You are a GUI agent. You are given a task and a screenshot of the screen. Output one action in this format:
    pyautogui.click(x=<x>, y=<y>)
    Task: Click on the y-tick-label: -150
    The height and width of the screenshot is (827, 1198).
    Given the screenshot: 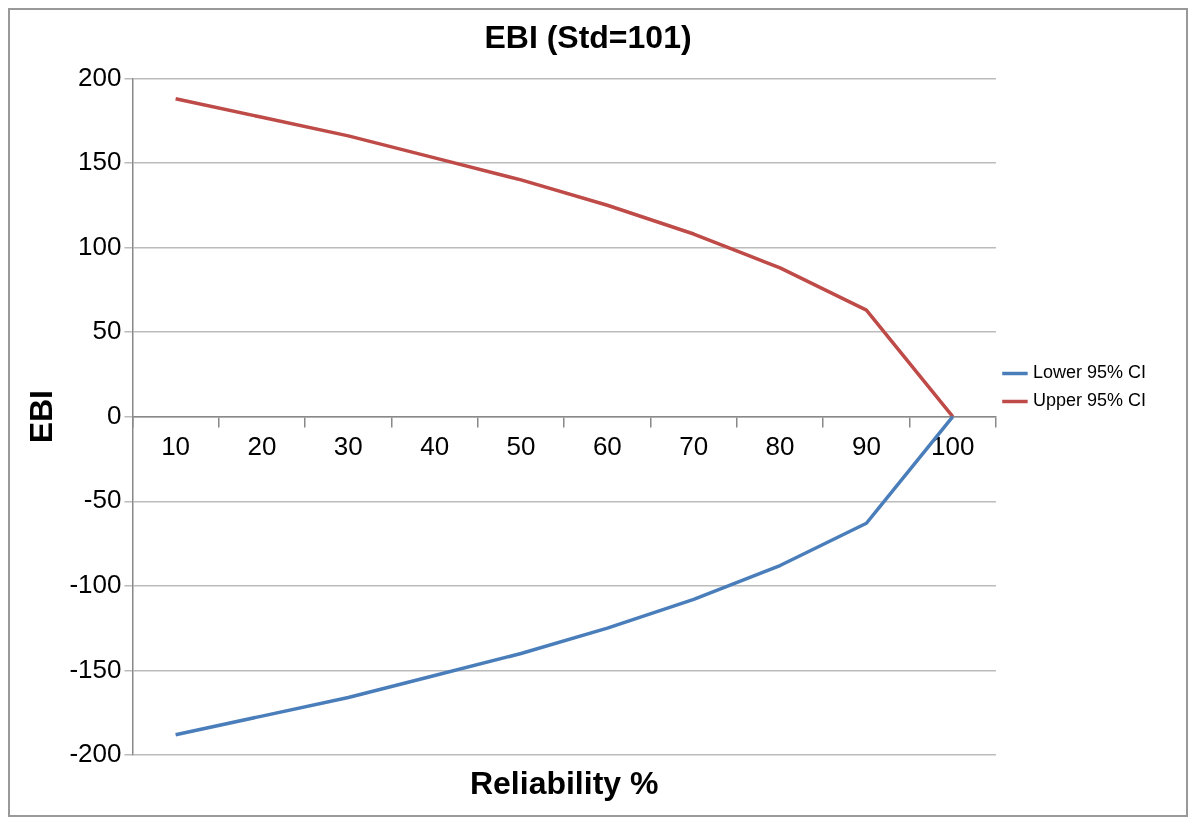 What is the action you would take?
    pyautogui.click(x=95, y=668)
    